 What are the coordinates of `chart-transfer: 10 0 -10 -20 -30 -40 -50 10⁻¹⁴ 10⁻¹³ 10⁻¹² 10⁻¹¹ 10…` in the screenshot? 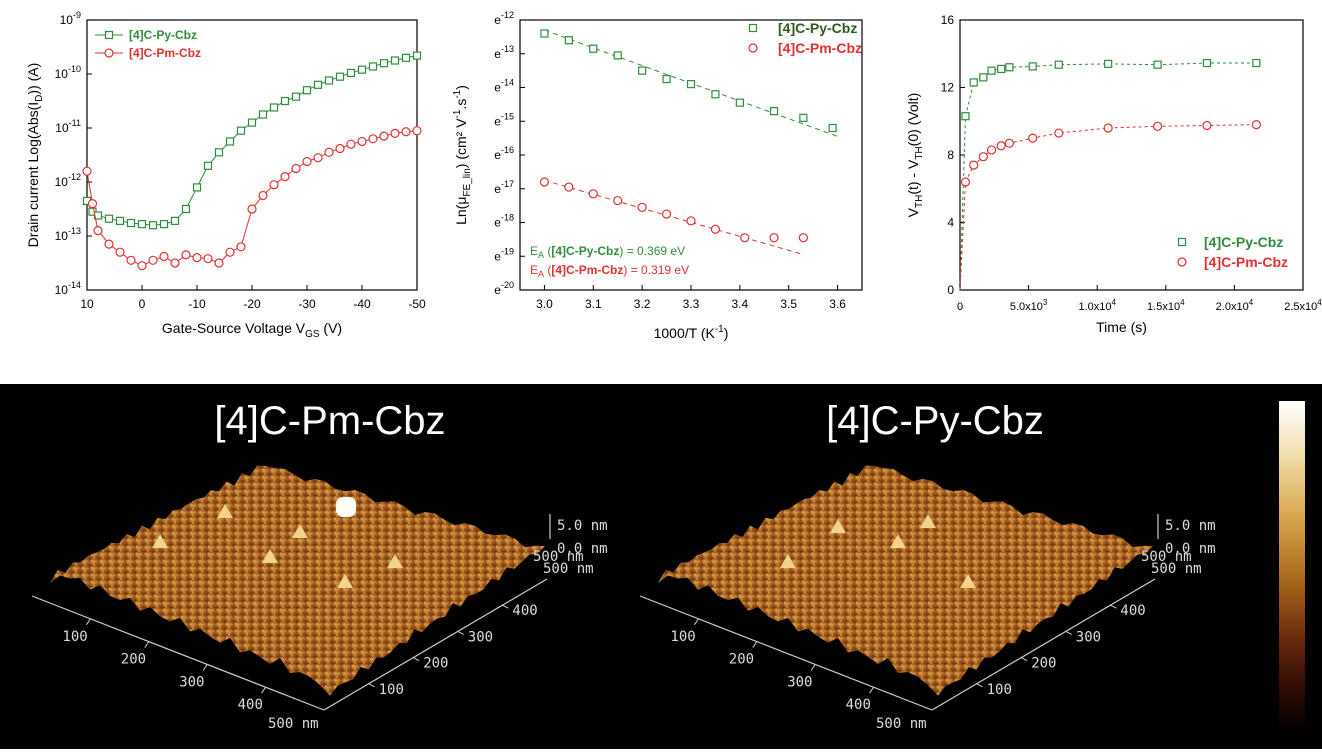 It's located at (225, 175).